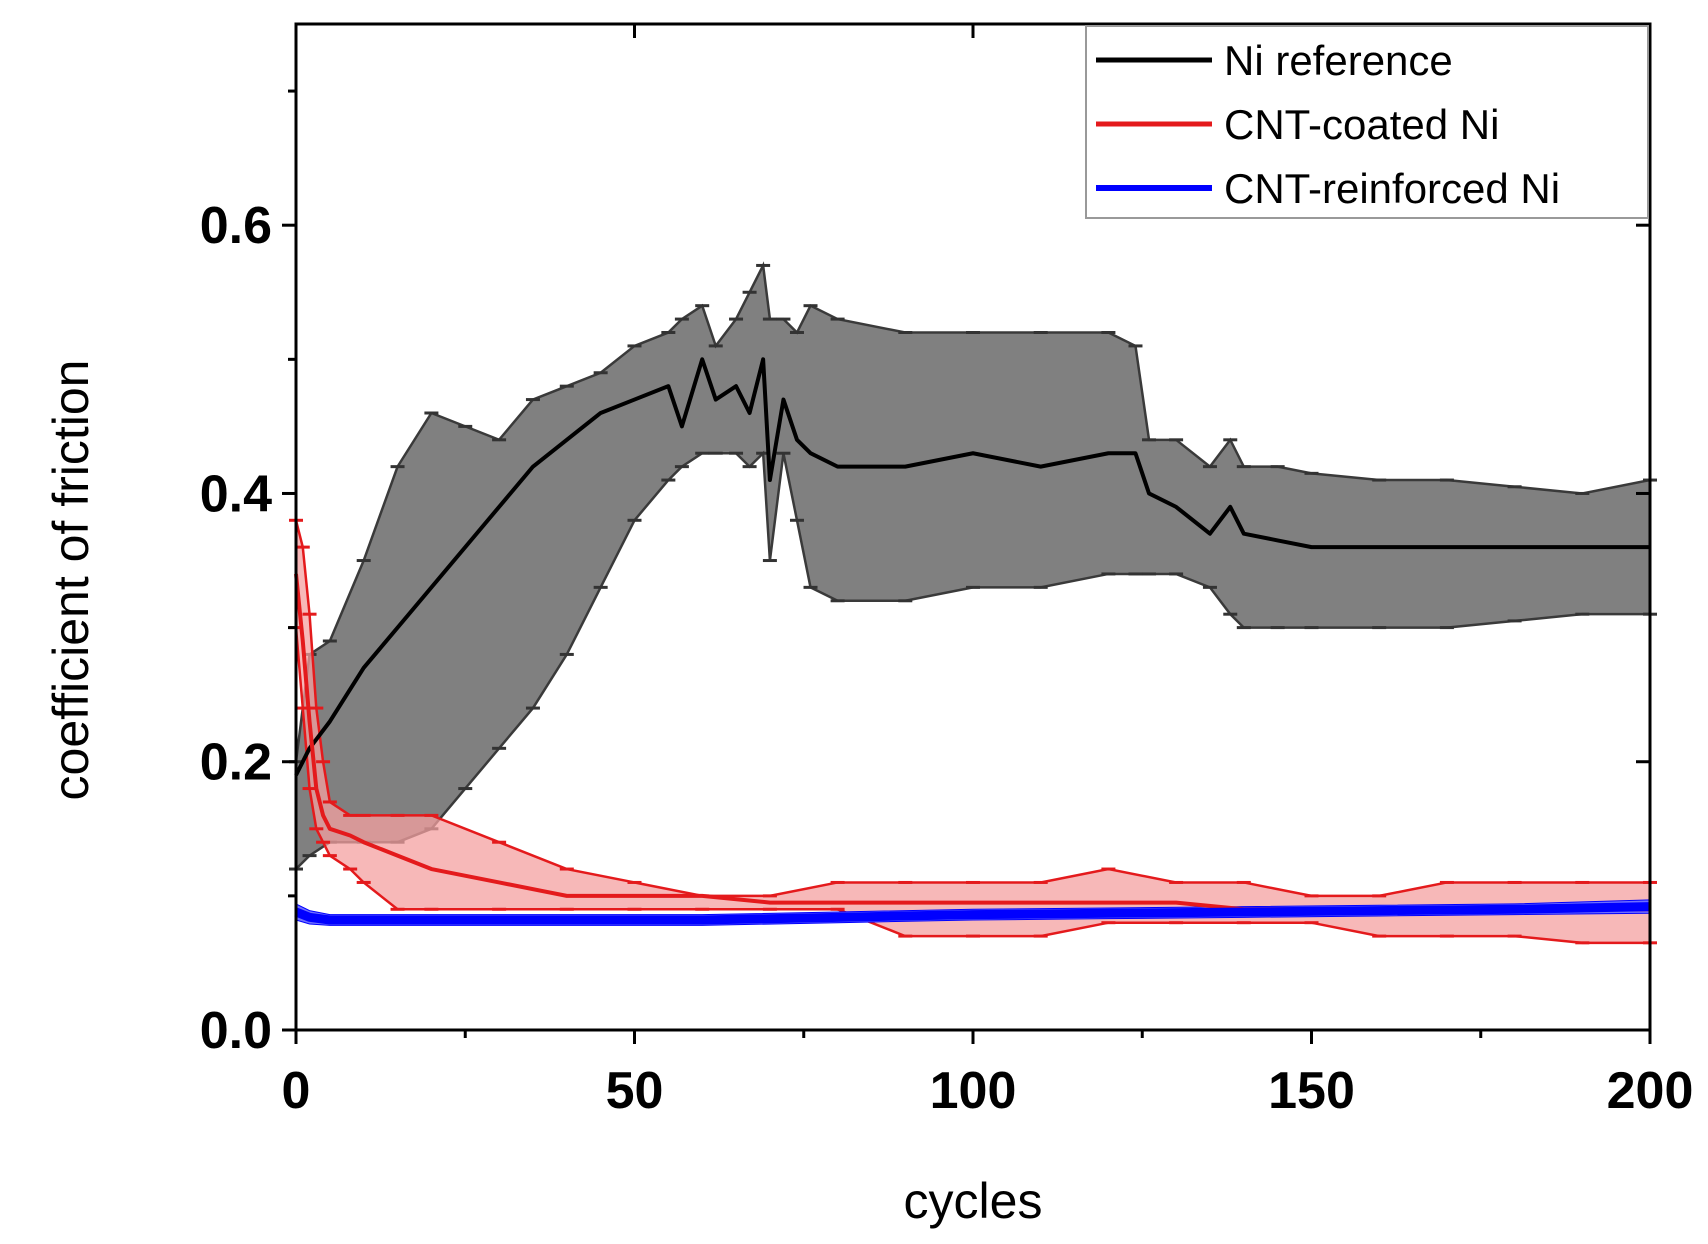  I want to click on cnt-reinforced-ni-line, so click(972, 913).